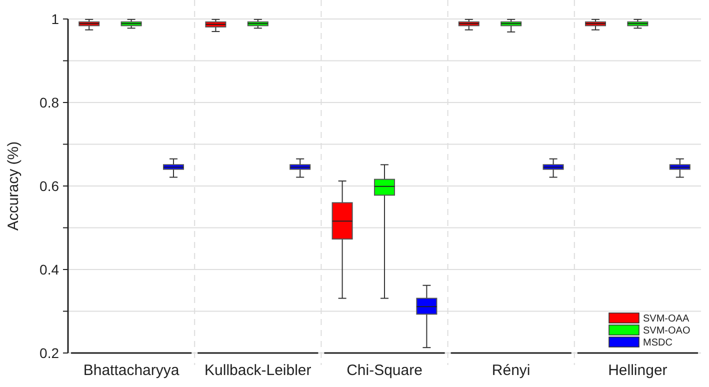 The image size is (709, 387). What do you see at coordinates (638, 370) in the screenshot?
I see `x-tick-label: Hellinger` at bounding box center [638, 370].